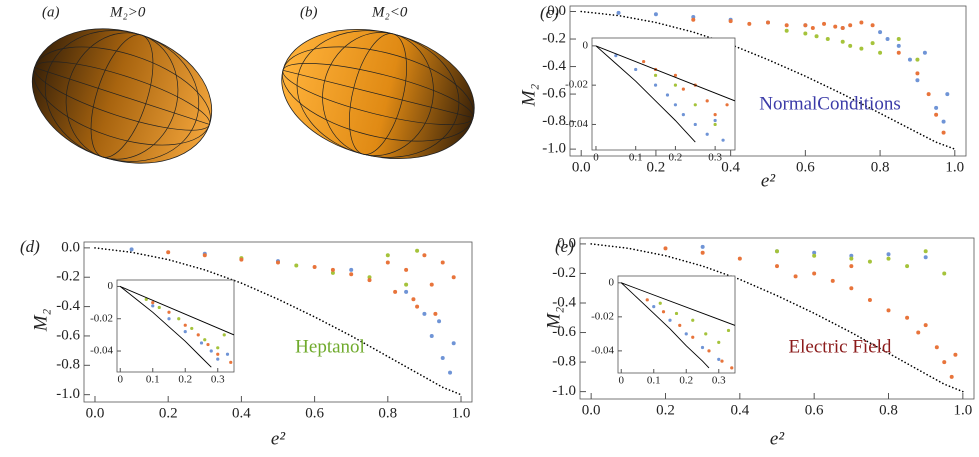 This screenshot has width=979, height=457. I want to click on y-axis-label: M₂, so click(528, 95).